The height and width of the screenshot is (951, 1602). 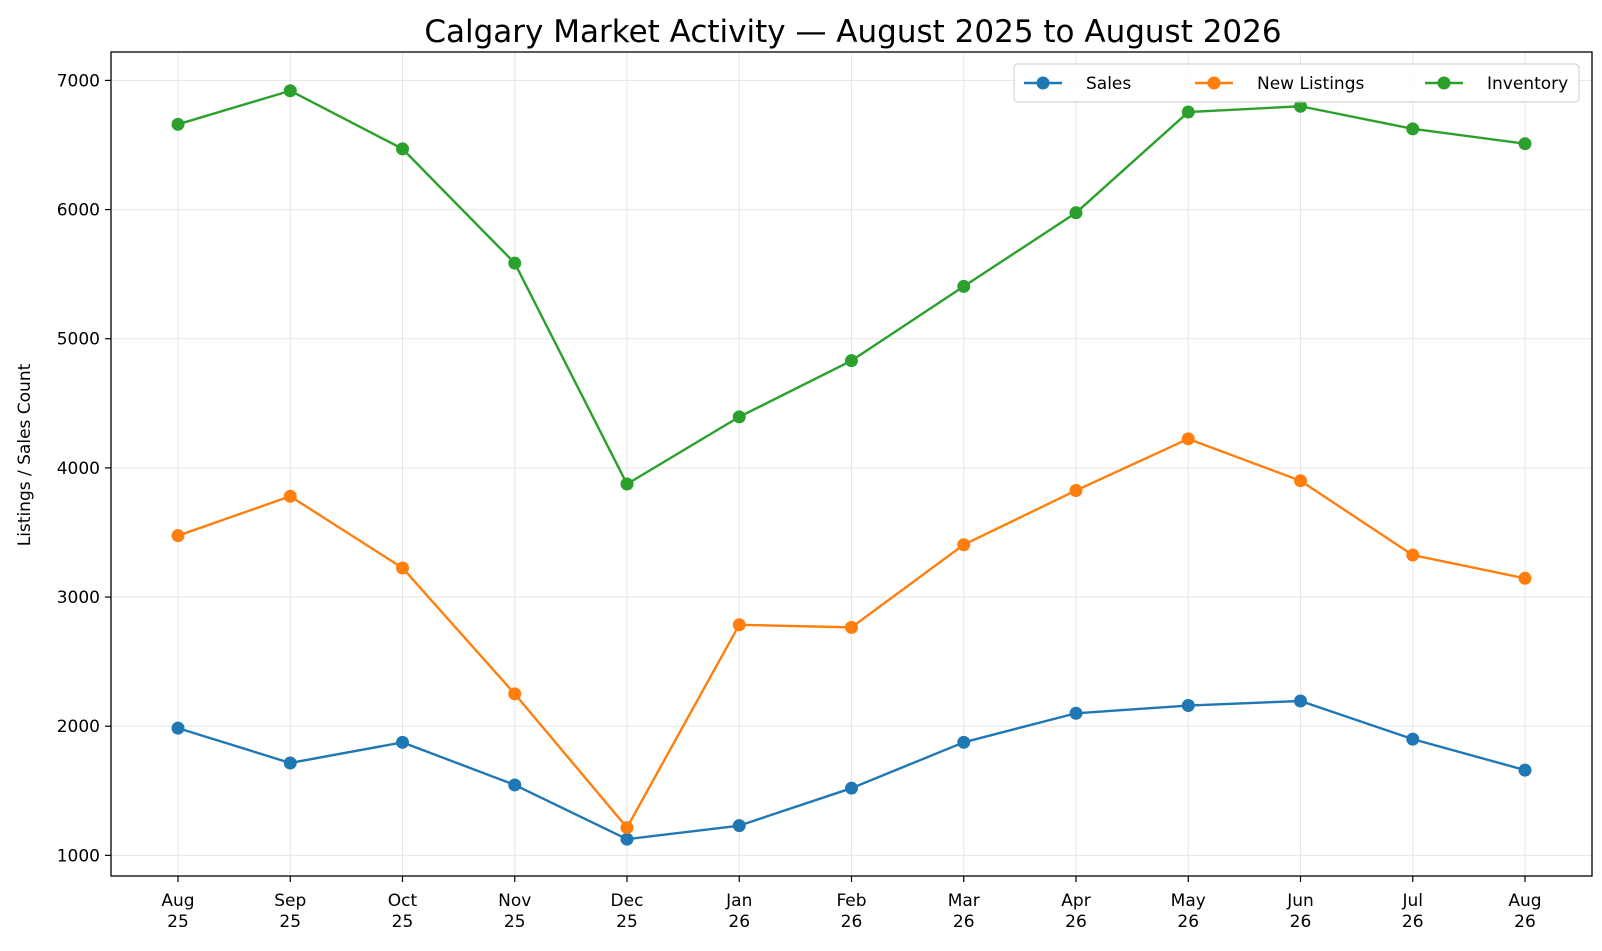 I want to click on series-sales, so click(x=851, y=770).